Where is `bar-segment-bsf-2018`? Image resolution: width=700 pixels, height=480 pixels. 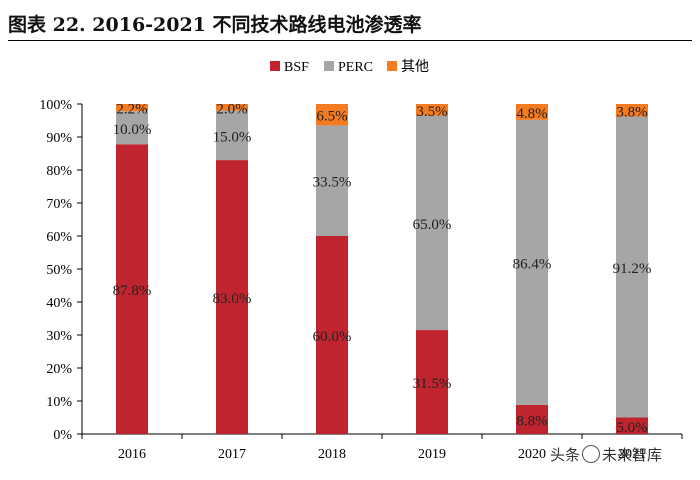
bar-segment-bsf-2018 is located at coordinates (332, 335).